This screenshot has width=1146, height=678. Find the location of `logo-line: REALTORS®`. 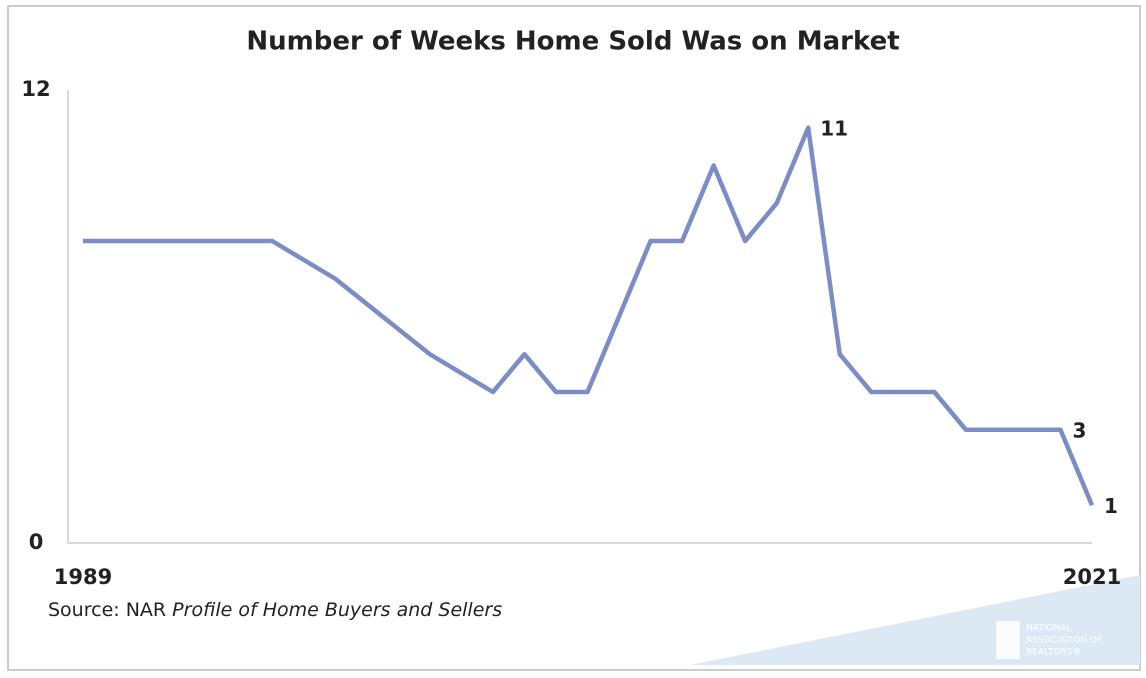

logo-line: REALTORS® is located at coordinates (1053, 653).